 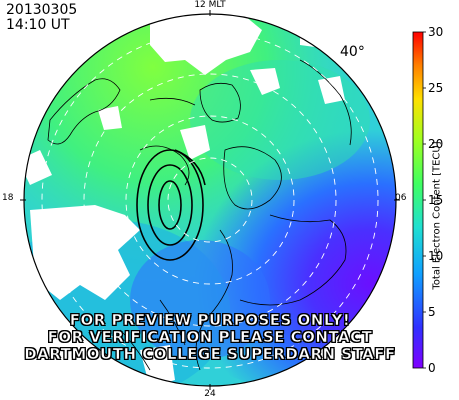 I want to click on date-label: 20130305, so click(x=42, y=10).